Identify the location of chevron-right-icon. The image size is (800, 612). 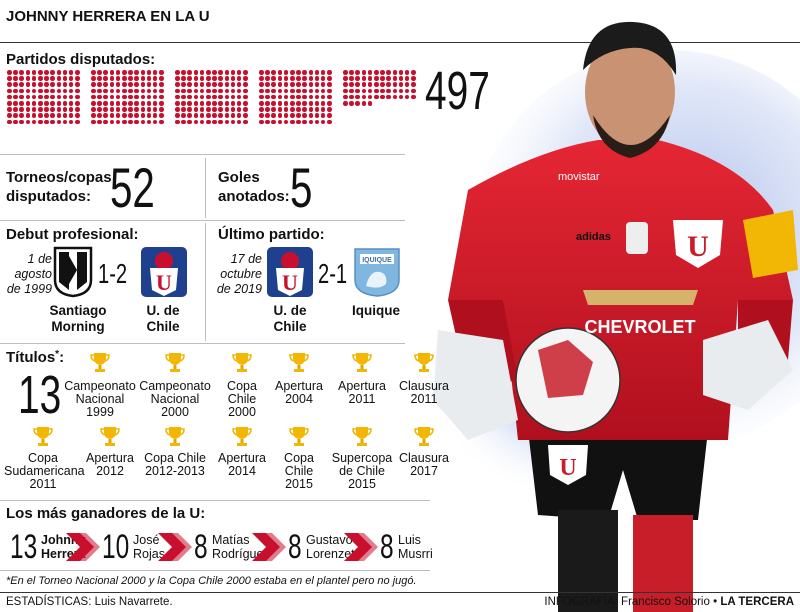
(83, 547).